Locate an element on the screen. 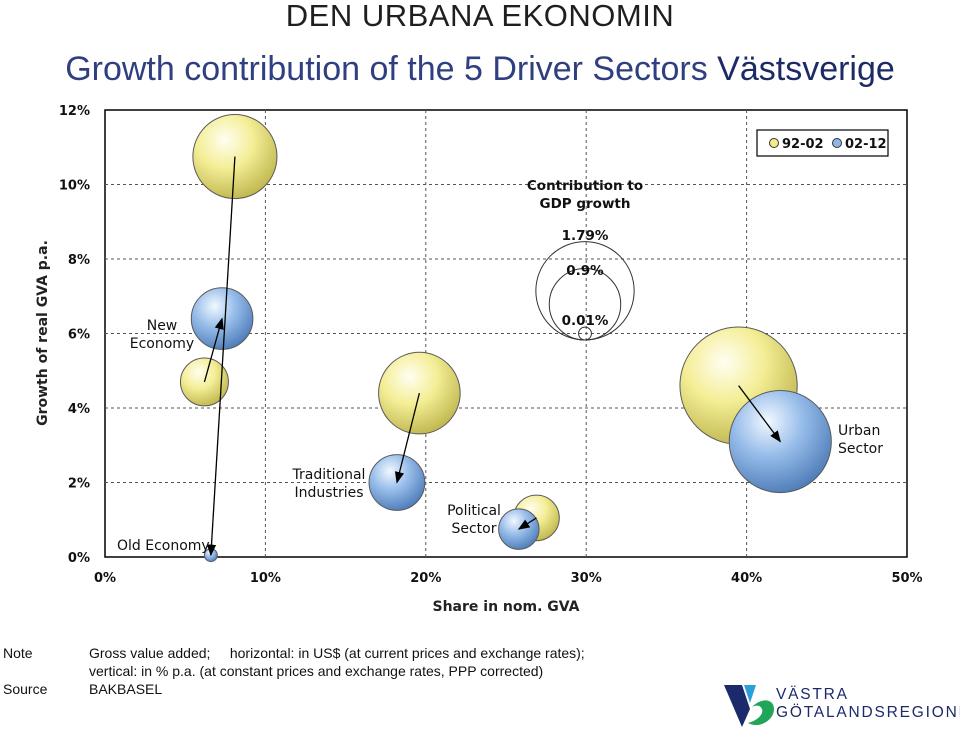 The image size is (960, 733). y-tick-label: 12% is located at coordinates (74, 111).